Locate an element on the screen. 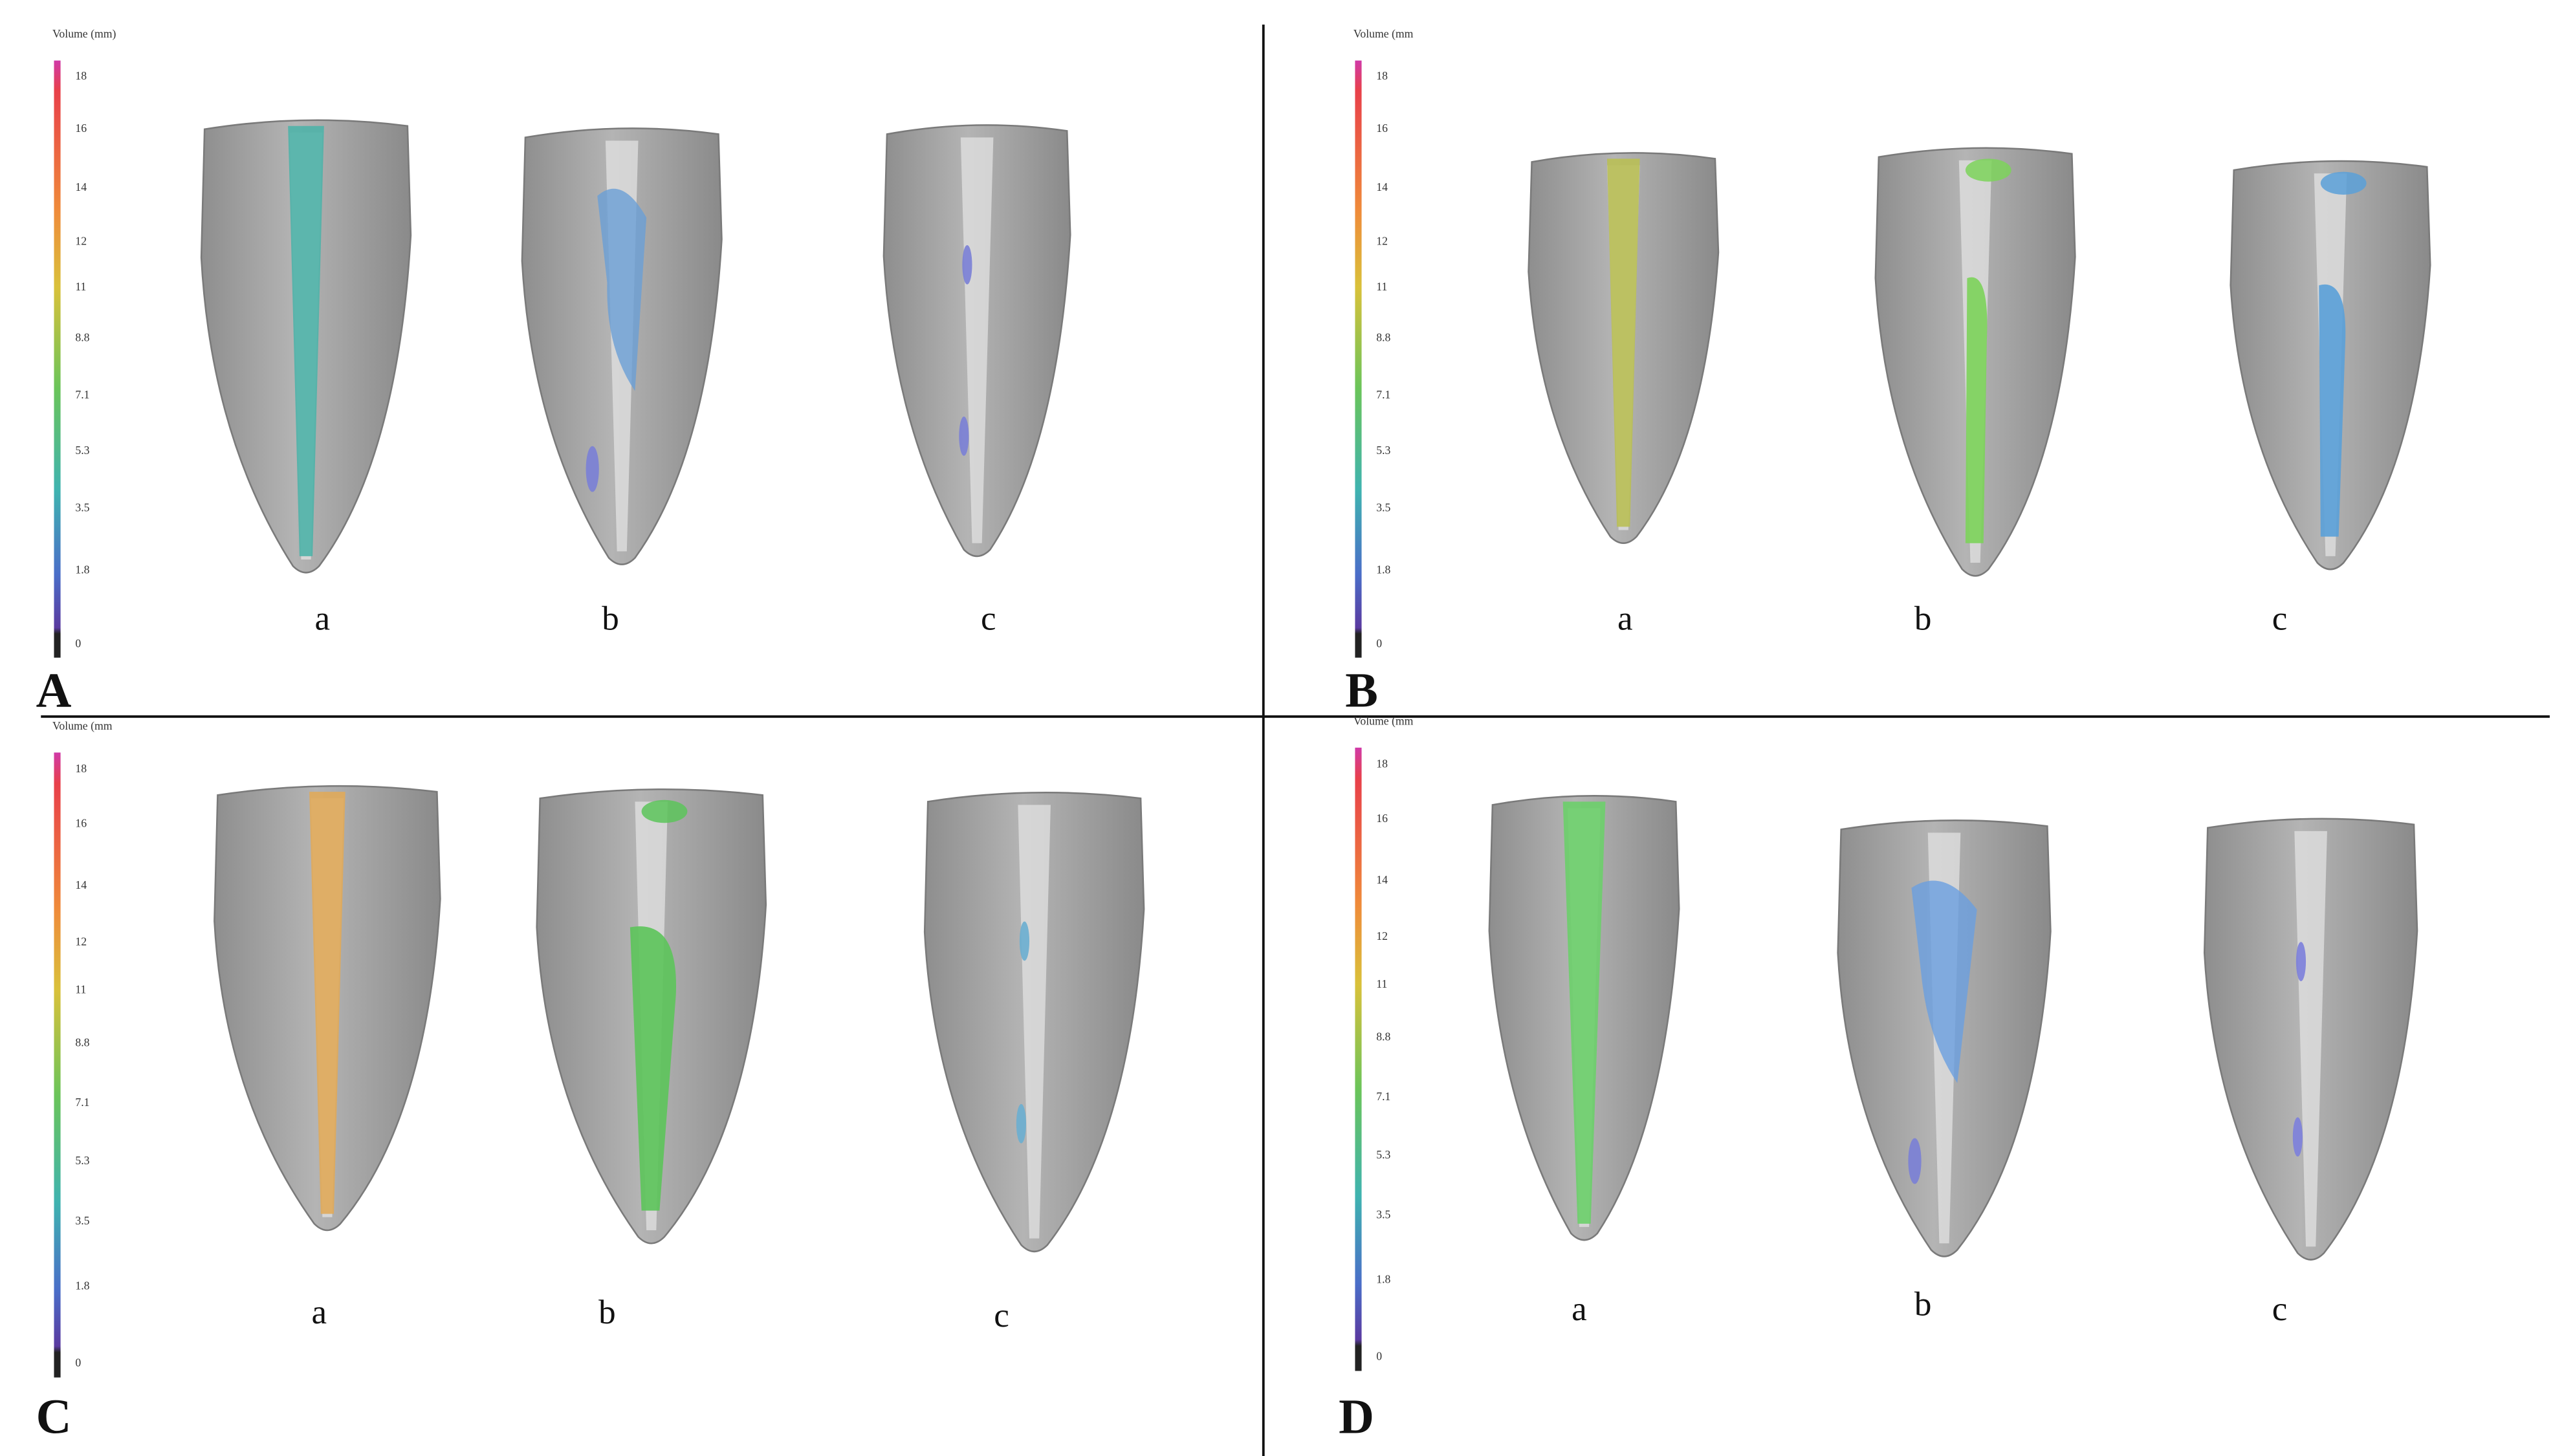 The image size is (2553, 1456). panel-label: D is located at coordinates (1357, 1417).